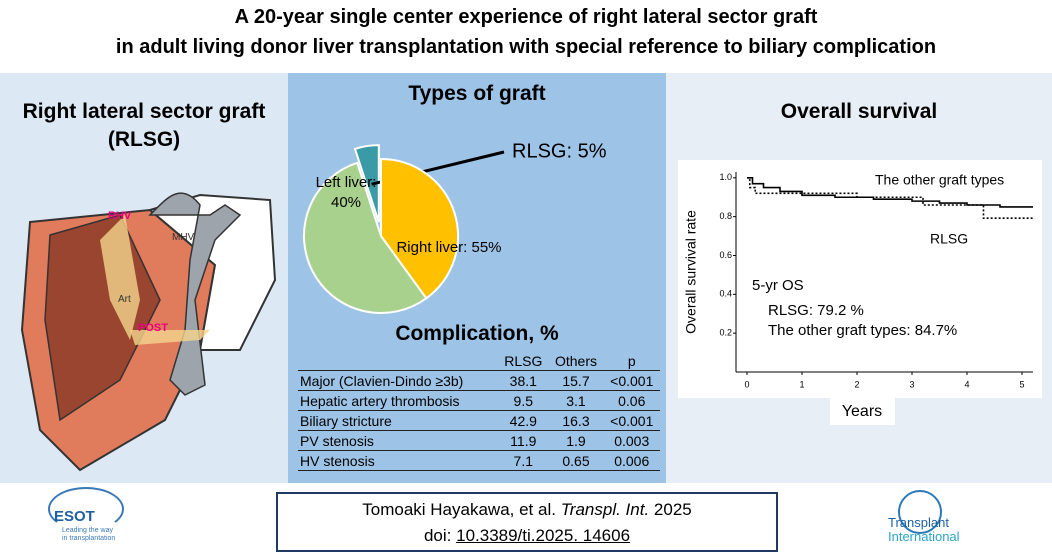 This screenshot has height=556, width=1052. What do you see at coordinates (920, 512) in the screenshot?
I see `ti-logo-ring` at bounding box center [920, 512].